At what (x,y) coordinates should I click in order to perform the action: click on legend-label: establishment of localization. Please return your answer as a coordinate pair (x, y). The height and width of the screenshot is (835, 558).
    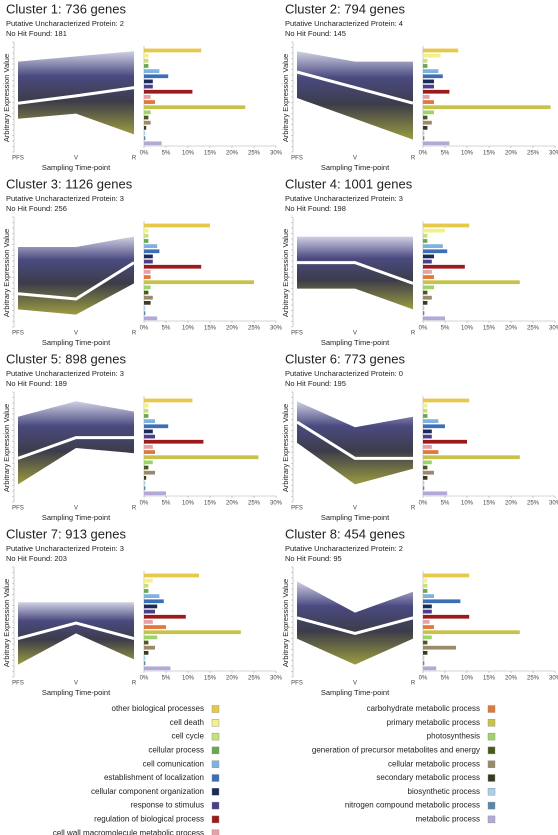
    Looking at the image, I should click on (154, 777).